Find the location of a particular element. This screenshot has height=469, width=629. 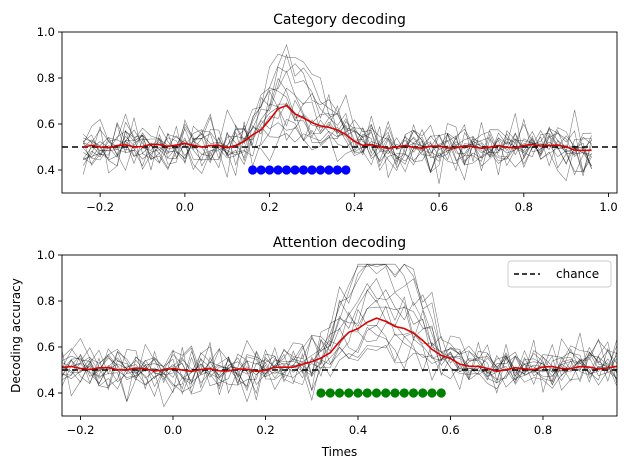

legend-box is located at coordinates (559, 274).